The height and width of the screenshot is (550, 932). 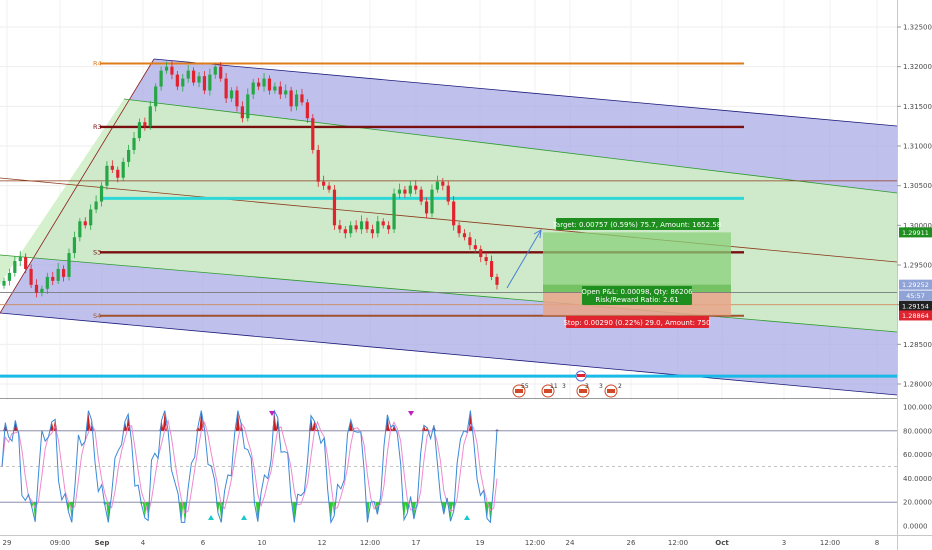 I want to click on target-zone, so click(x=637, y=262).